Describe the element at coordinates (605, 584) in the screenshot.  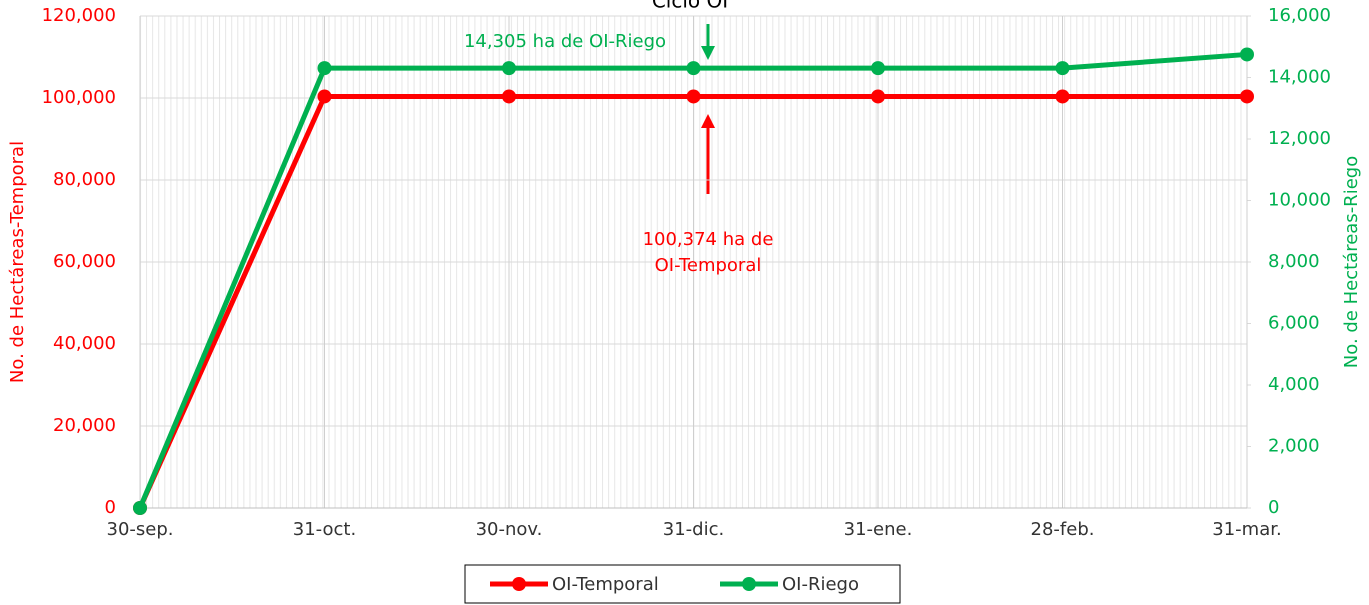
I see `legend-label: OI-Temporal` at that location.